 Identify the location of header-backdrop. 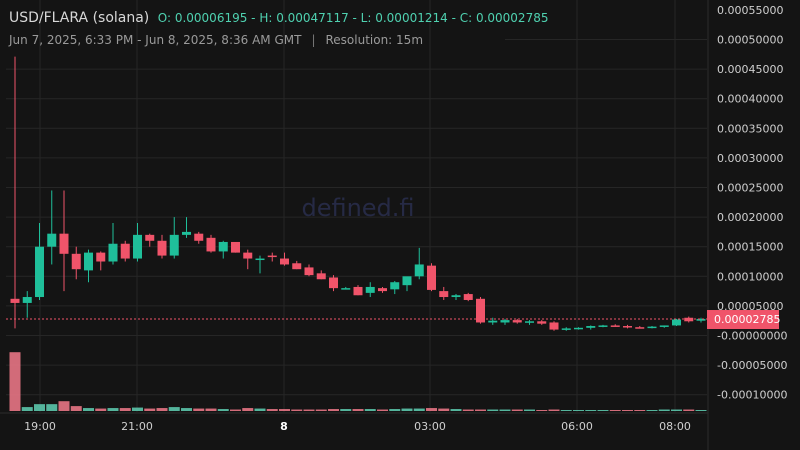
(252, 26).